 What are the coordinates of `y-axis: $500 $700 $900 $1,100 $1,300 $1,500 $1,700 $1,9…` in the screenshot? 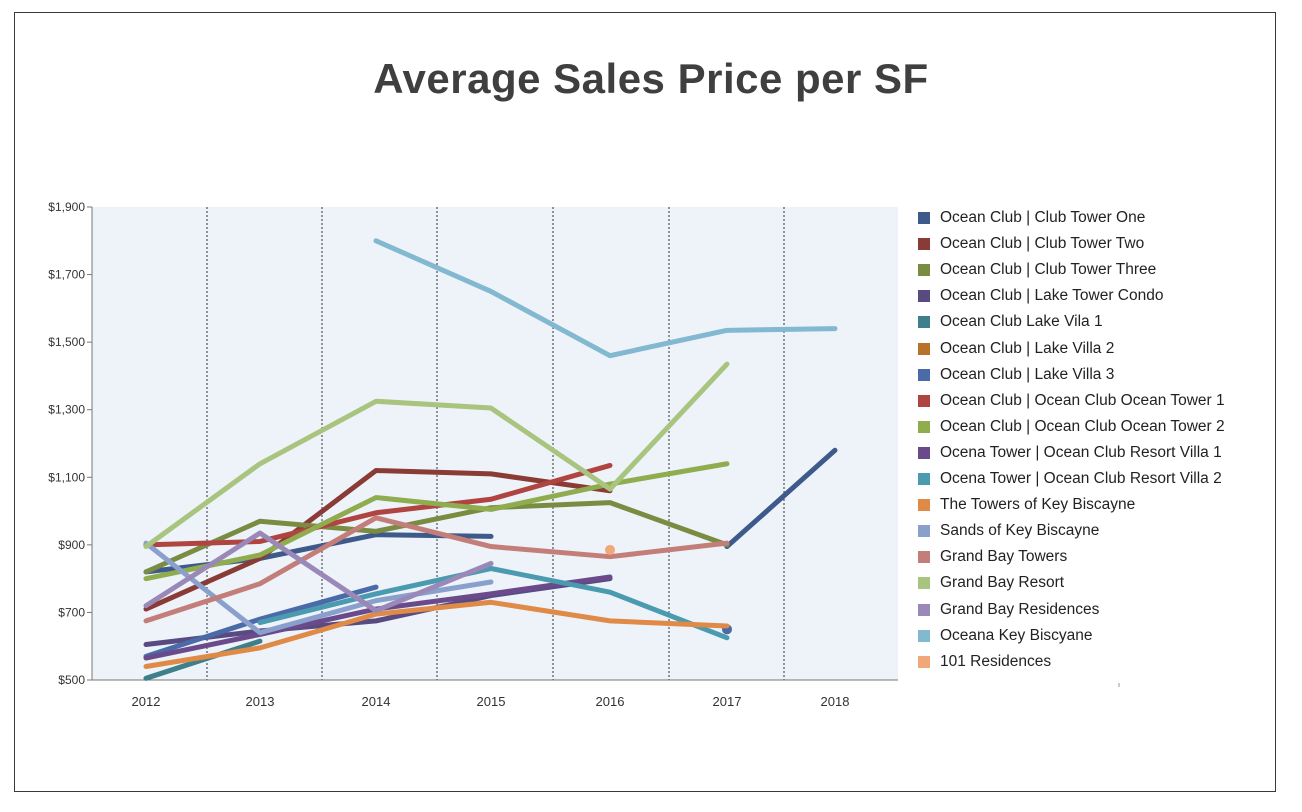 It's located at (70, 443).